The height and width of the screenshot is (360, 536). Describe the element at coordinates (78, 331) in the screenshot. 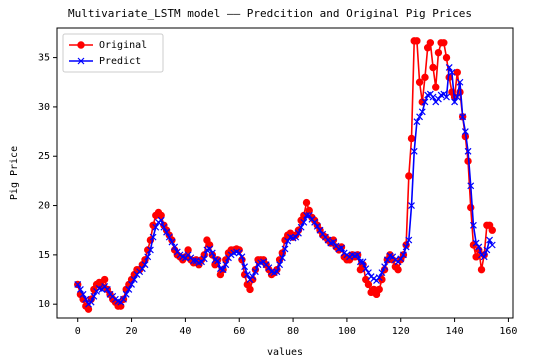

I see `x-tick-label: 0` at that location.